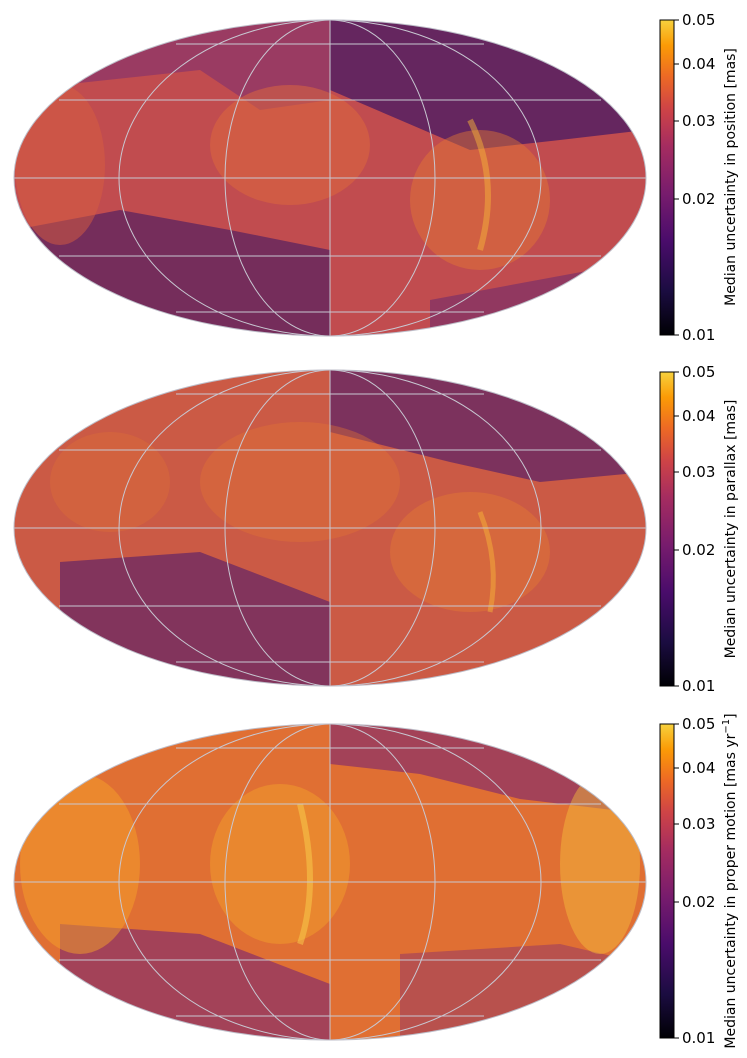  Describe the element at coordinates (726, 726) in the screenshot. I see `colorbar-label-superscript: −1` at that location.